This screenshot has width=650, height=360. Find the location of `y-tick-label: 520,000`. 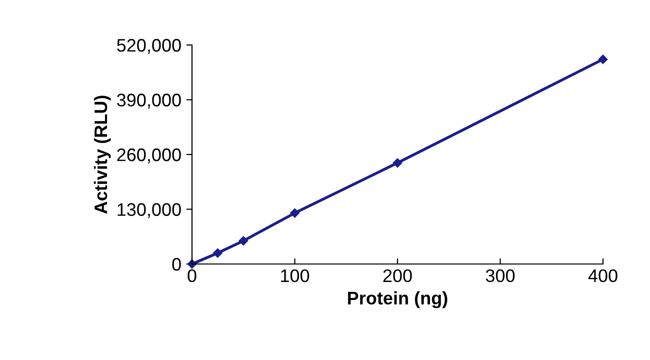

y-tick-label: 520,000 is located at coordinates (149, 46).